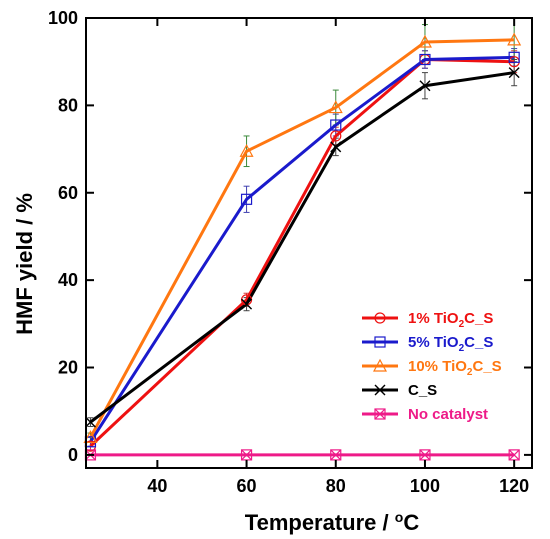  Describe the element at coordinates (73, 455) in the screenshot. I see `y-tick-label-0: 0` at that location.